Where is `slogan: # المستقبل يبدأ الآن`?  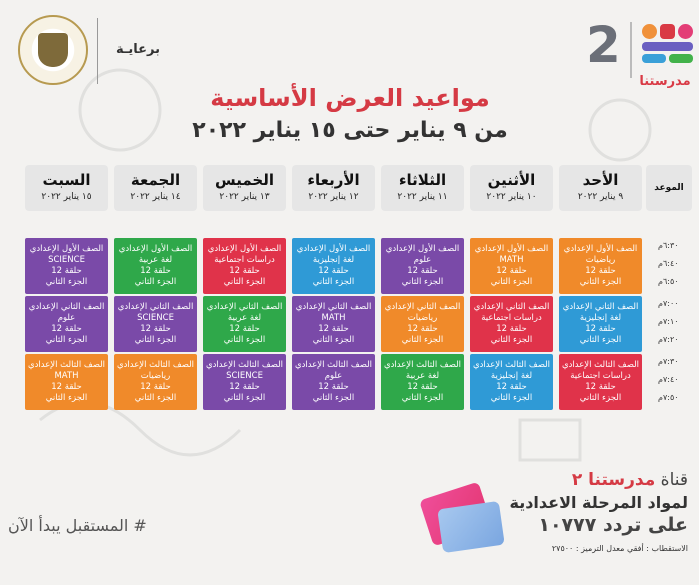 slogan: # المستقبل يبدأ الآن is located at coordinates (77, 525).